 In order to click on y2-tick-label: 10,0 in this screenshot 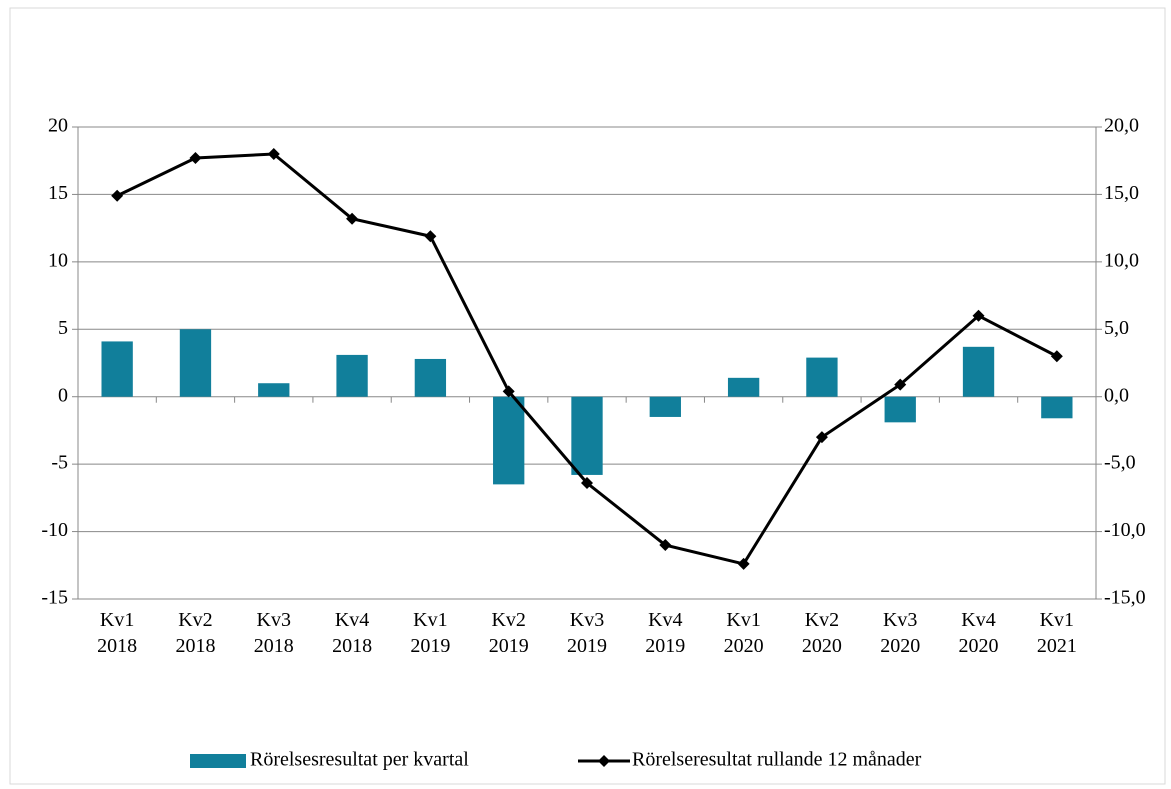, I will do `click(1121, 260)`.